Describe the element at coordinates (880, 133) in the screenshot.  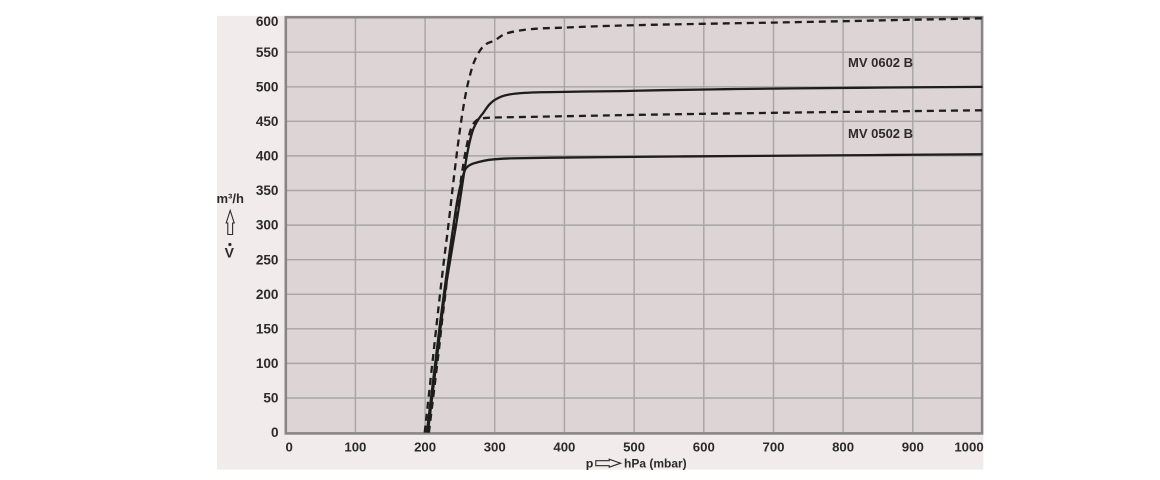
I see `svg-text: MV 0502 B` at that location.